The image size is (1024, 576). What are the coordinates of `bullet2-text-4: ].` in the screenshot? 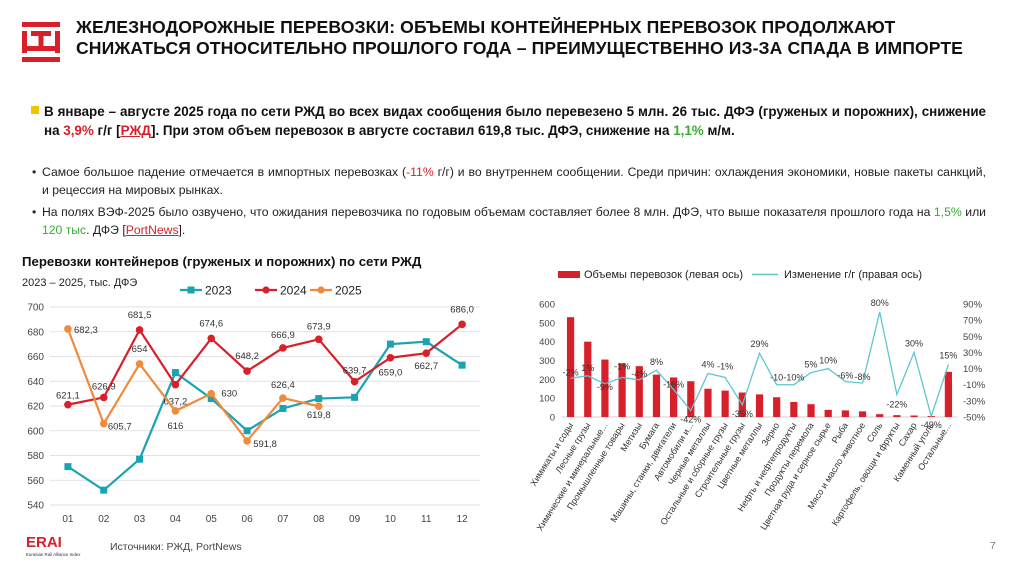 It's located at (182, 229).